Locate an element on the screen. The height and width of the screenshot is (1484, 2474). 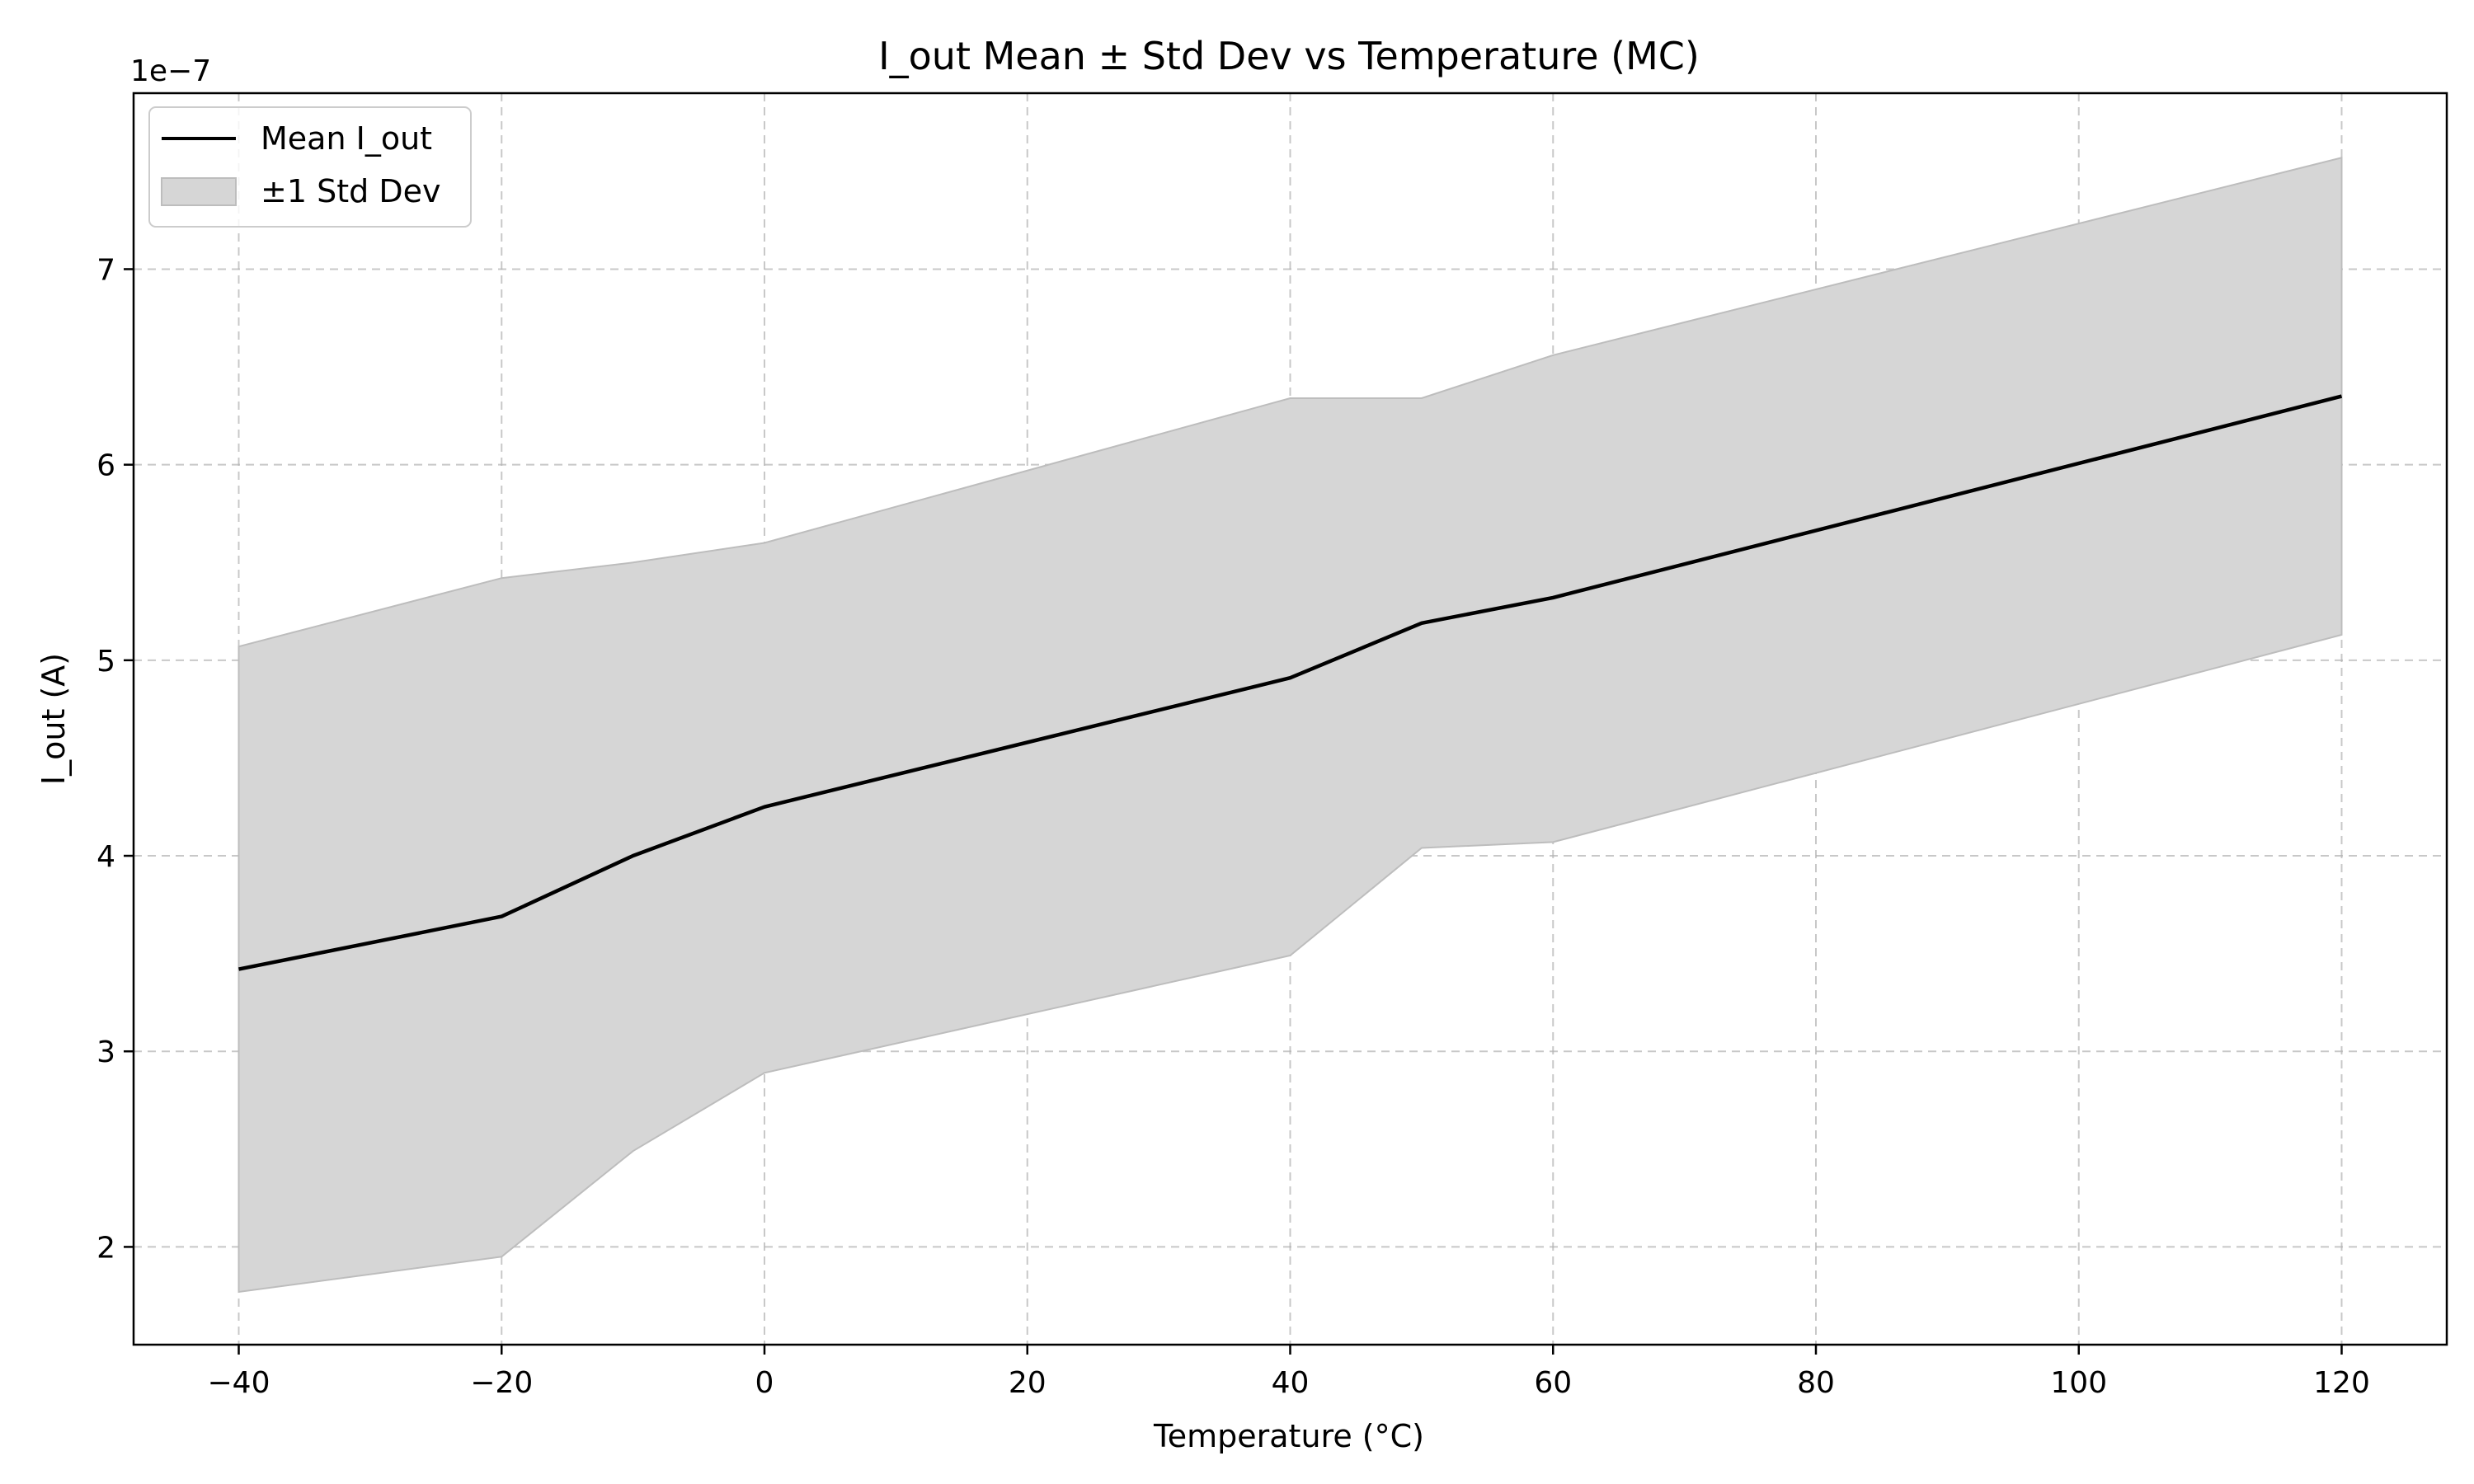
y-axis-ticks: 2 3 4 5 6 7 is located at coordinates (115, 759).